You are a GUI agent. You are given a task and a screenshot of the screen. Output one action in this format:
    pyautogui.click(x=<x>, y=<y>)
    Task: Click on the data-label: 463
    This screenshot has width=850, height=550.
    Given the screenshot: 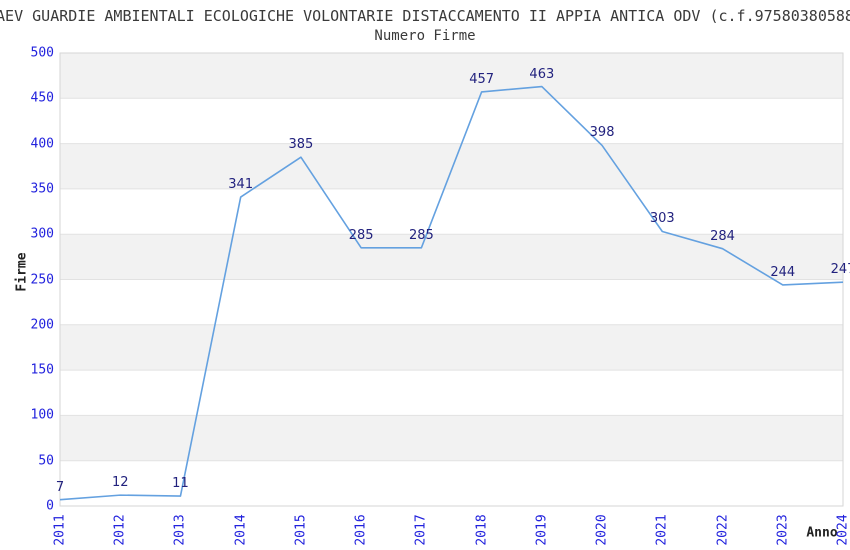 What is the action you would take?
    pyautogui.click(x=542, y=74)
    